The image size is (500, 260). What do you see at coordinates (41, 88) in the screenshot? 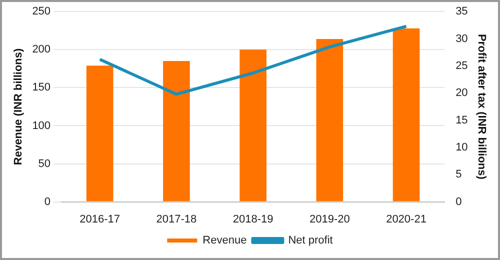
I see `y-tick-label: 150` at bounding box center [41, 88].